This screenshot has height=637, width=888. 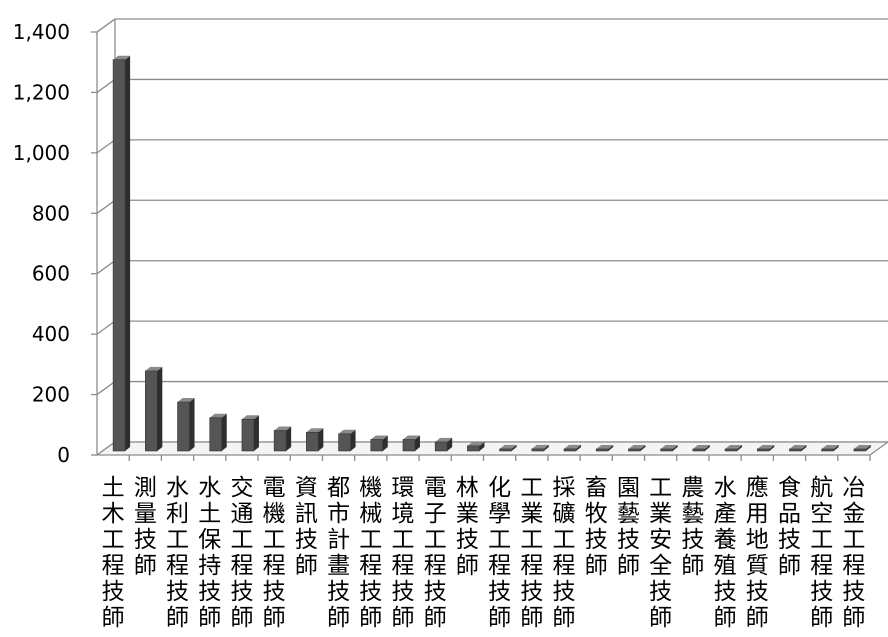 I want to click on x-category-label-char: 量, so click(x=145, y=514).